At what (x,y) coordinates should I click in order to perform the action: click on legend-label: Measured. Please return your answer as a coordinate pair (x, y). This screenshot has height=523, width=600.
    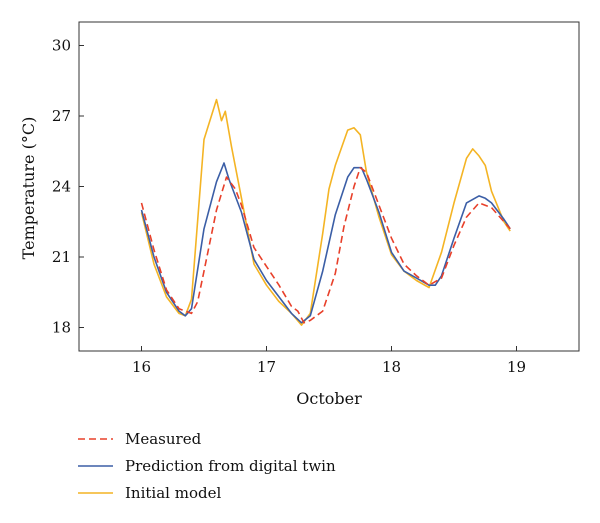
    Looking at the image, I should click on (163, 439).